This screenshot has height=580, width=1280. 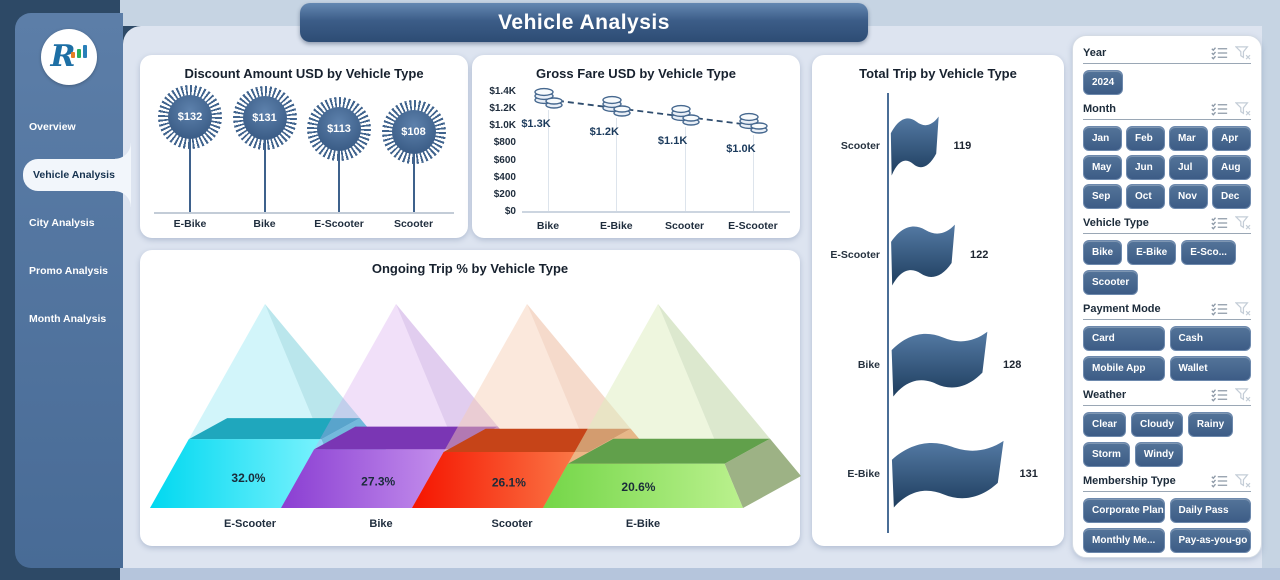 I want to click on sidebar-item-promo-analysis: Promo Analysis, so click(x=69, y=271).